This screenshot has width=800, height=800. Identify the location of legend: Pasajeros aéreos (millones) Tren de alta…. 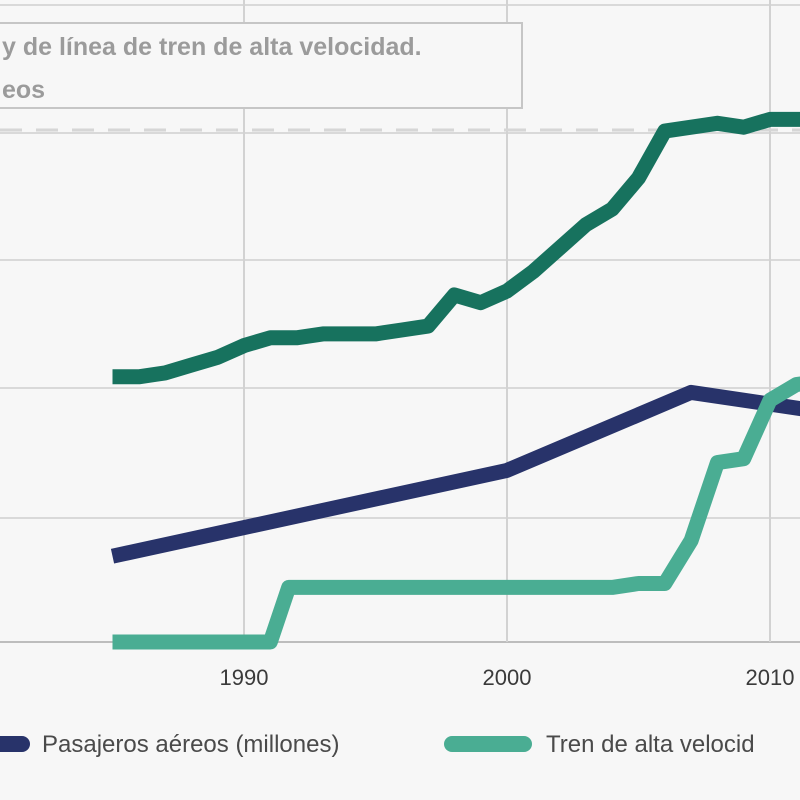
(377, 744).